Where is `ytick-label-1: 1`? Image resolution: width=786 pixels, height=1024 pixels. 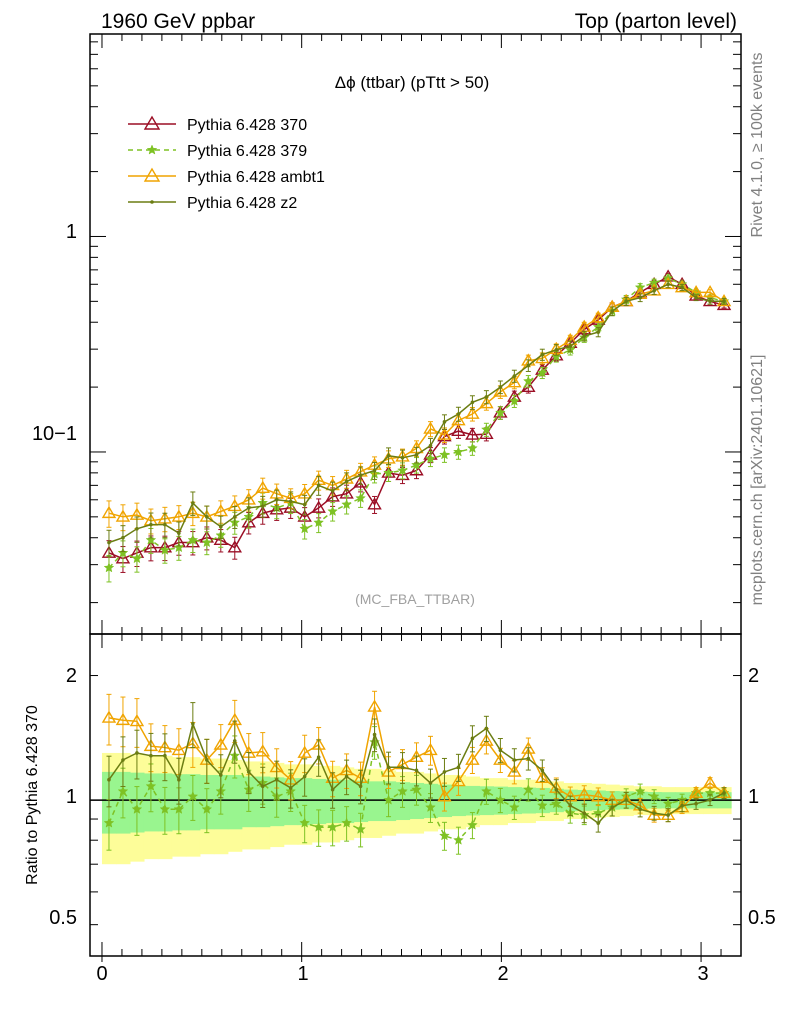
ytick-label-1: 1 is located at coordinates (71, 232).